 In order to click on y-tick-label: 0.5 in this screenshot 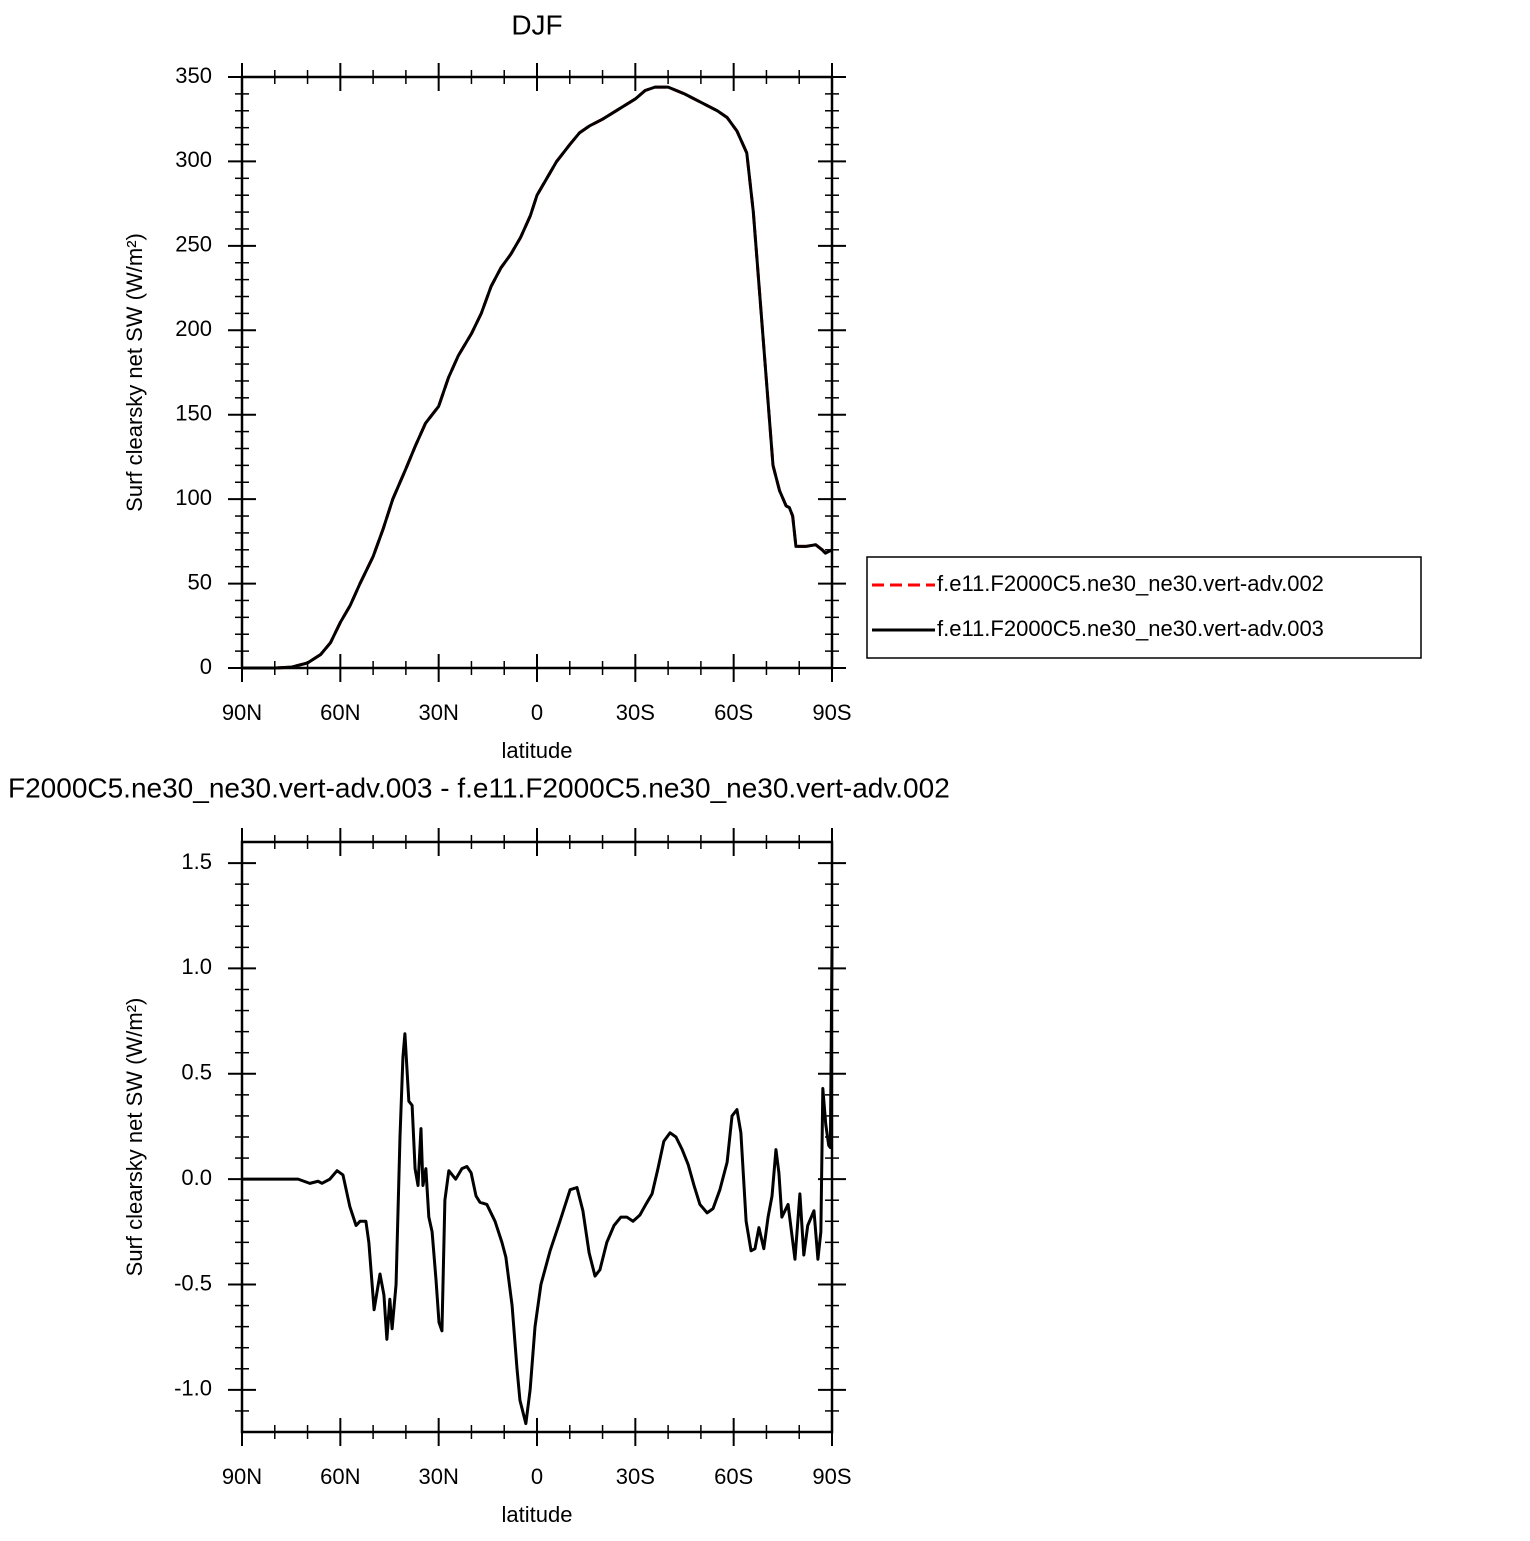, I will do `click(196, 1072)`.